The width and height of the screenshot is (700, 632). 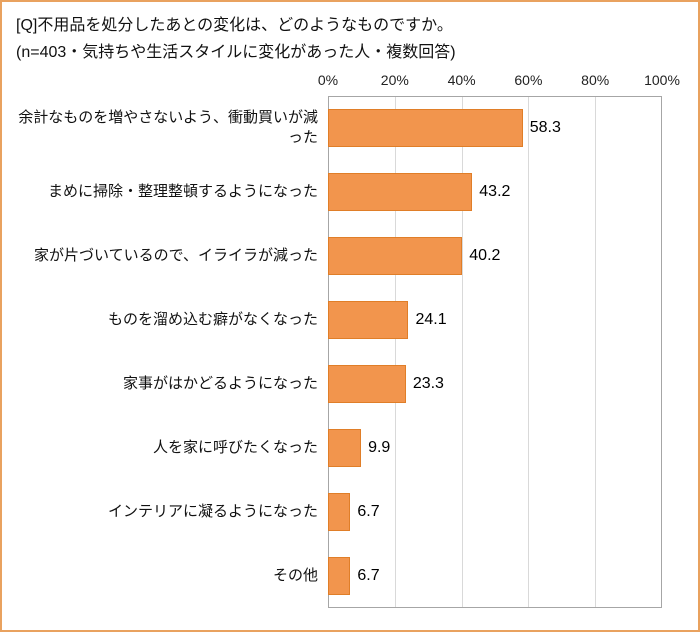 I want to click on row-plot: 40.2, so click(x=495, y=256).